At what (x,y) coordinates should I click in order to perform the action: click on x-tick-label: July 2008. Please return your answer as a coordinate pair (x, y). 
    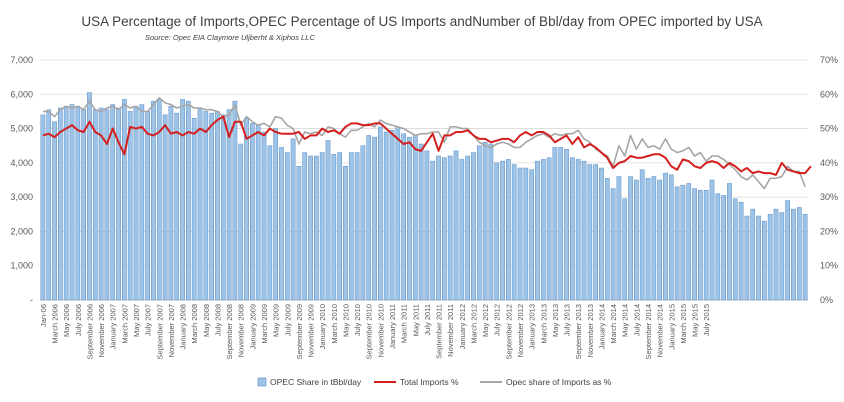
    Looking at the image, I should click on (217, 320).